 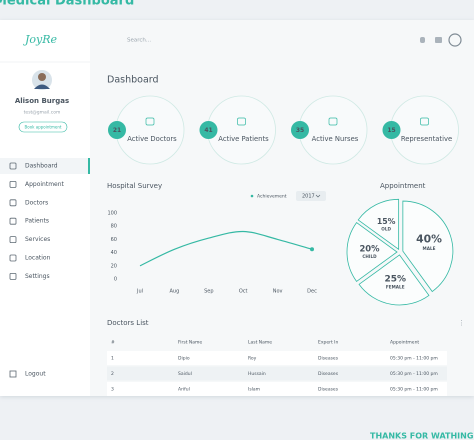 What do you see at coordinates (260, 343) in the screenshot?
I see `table-header: Last Name` at bounding box center [260, 343].